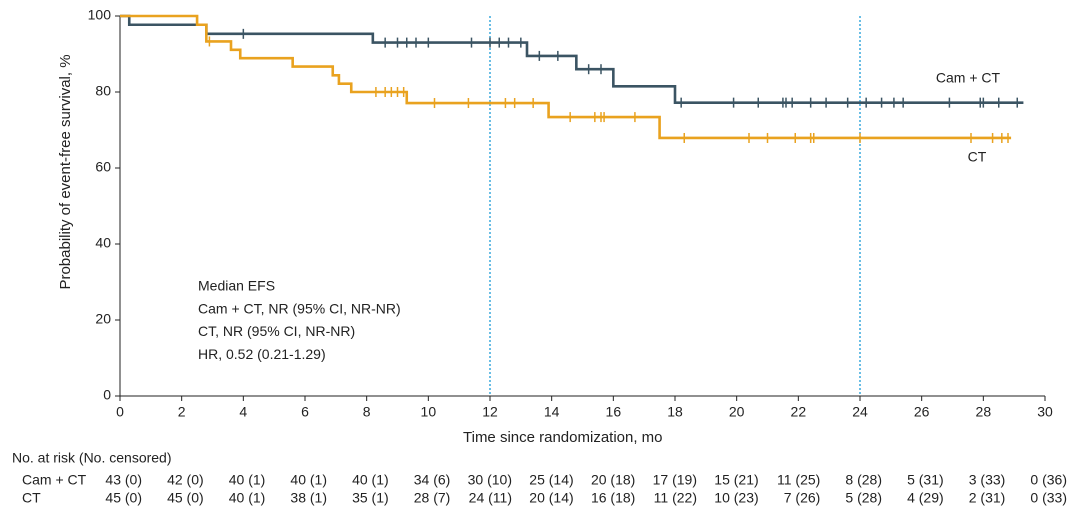  What do you see at coordinates (1048, 480) in the screenshot?
I see `risk-cell: 0 (36)` at bounding box center [1048, 480].